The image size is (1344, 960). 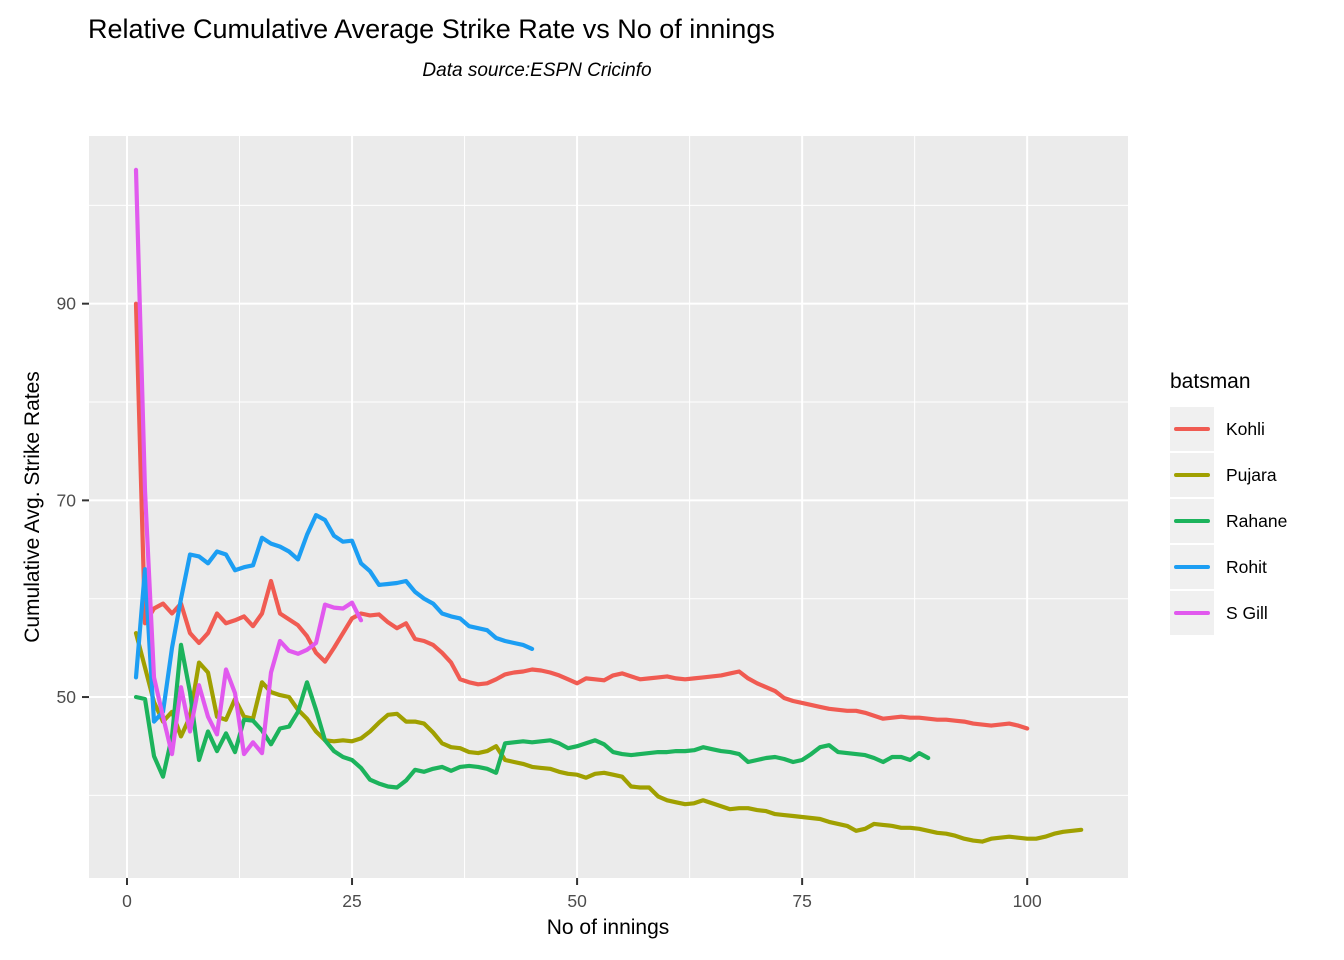 I want to click on legend-item-kohli: Kohli, so click(x=1228, y=429).